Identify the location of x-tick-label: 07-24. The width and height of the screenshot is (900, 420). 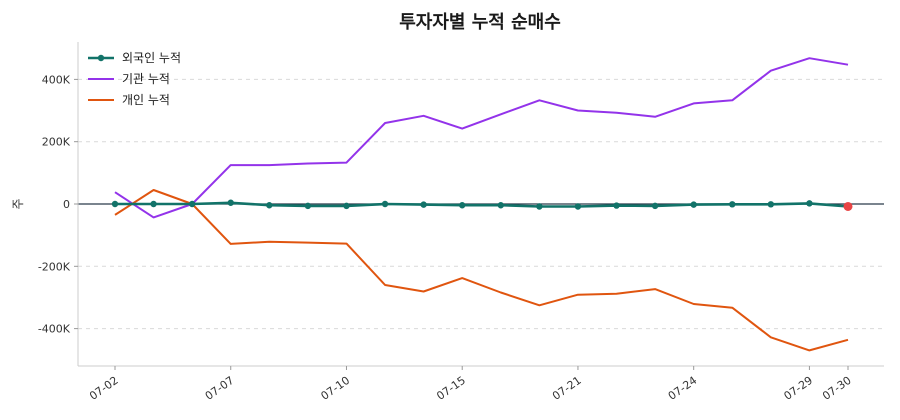
(683, 388).